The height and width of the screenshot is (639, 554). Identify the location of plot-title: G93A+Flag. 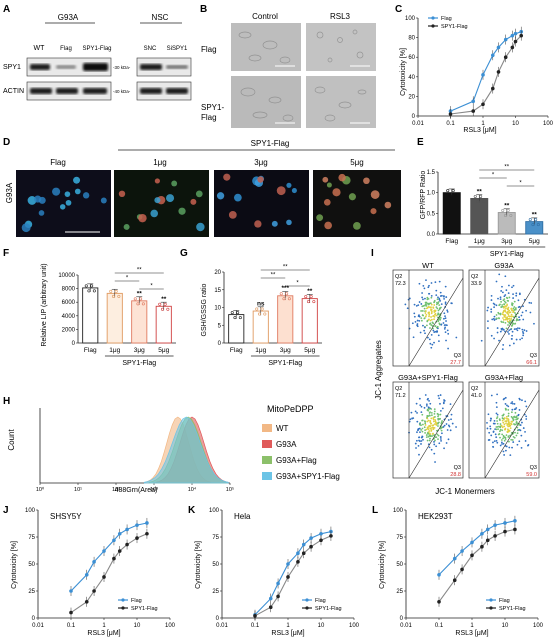
(504, 377).